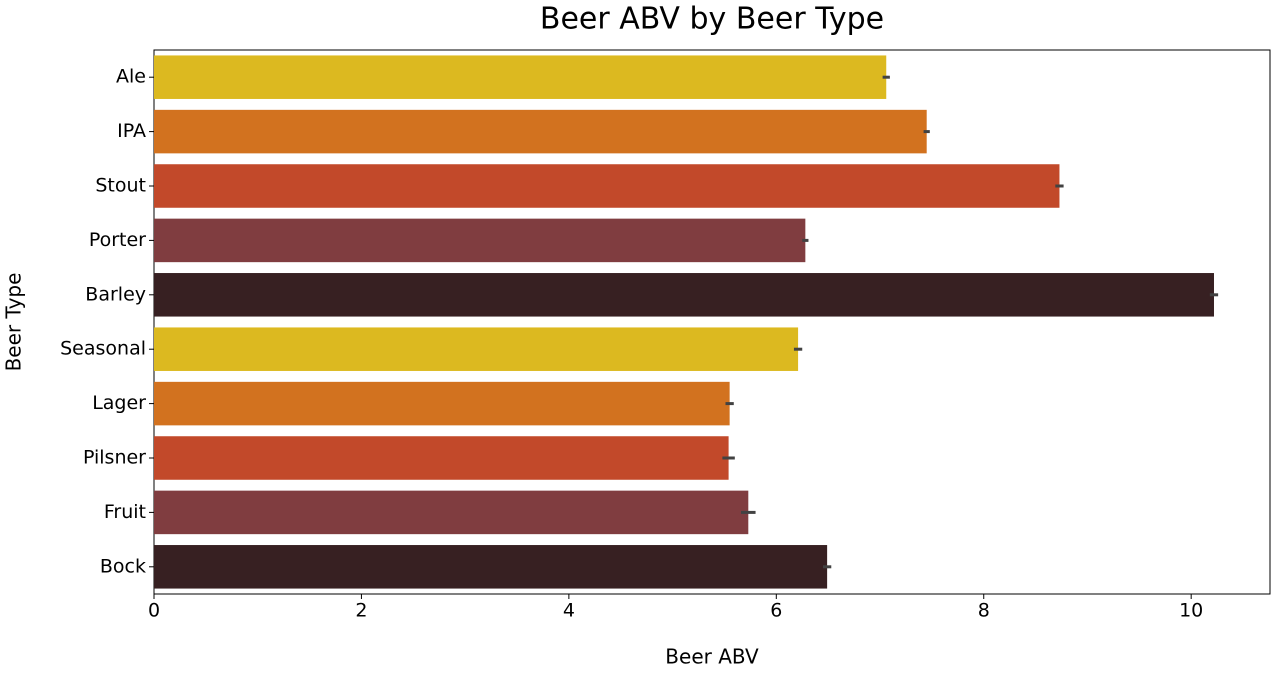 The width and height of the screenshot is (1277, 680). What do you see at coordinates (984, 611) in the screenshot?
I see `x-tick-label: 8` at bounding box center [984, 611].